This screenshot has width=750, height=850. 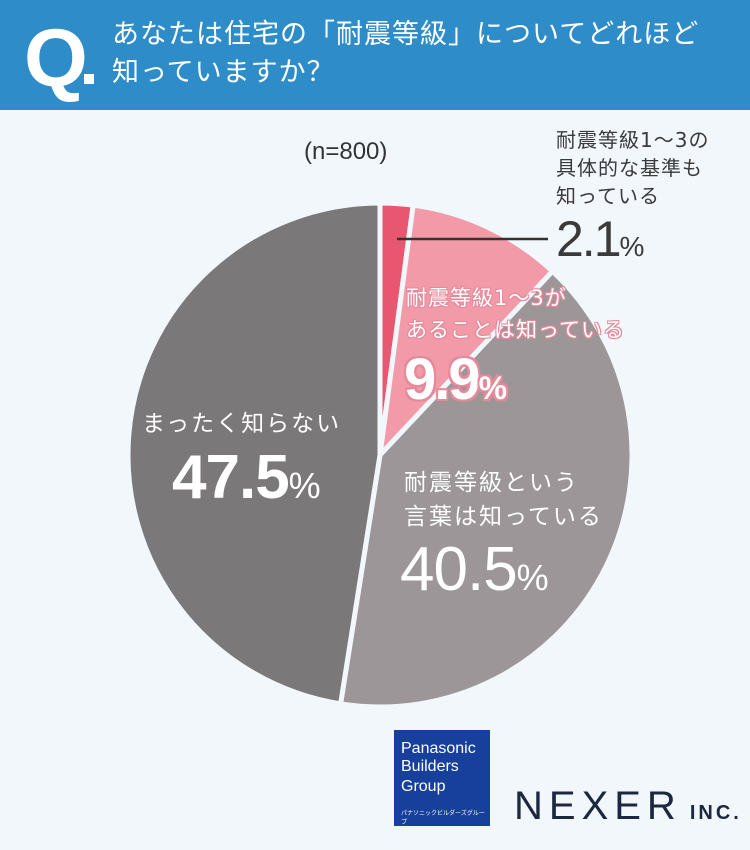 I want to click on question-text: あなたは住宅の「耐震等級」についてどれほど 知っていますか？, so click(x=406, y=53).